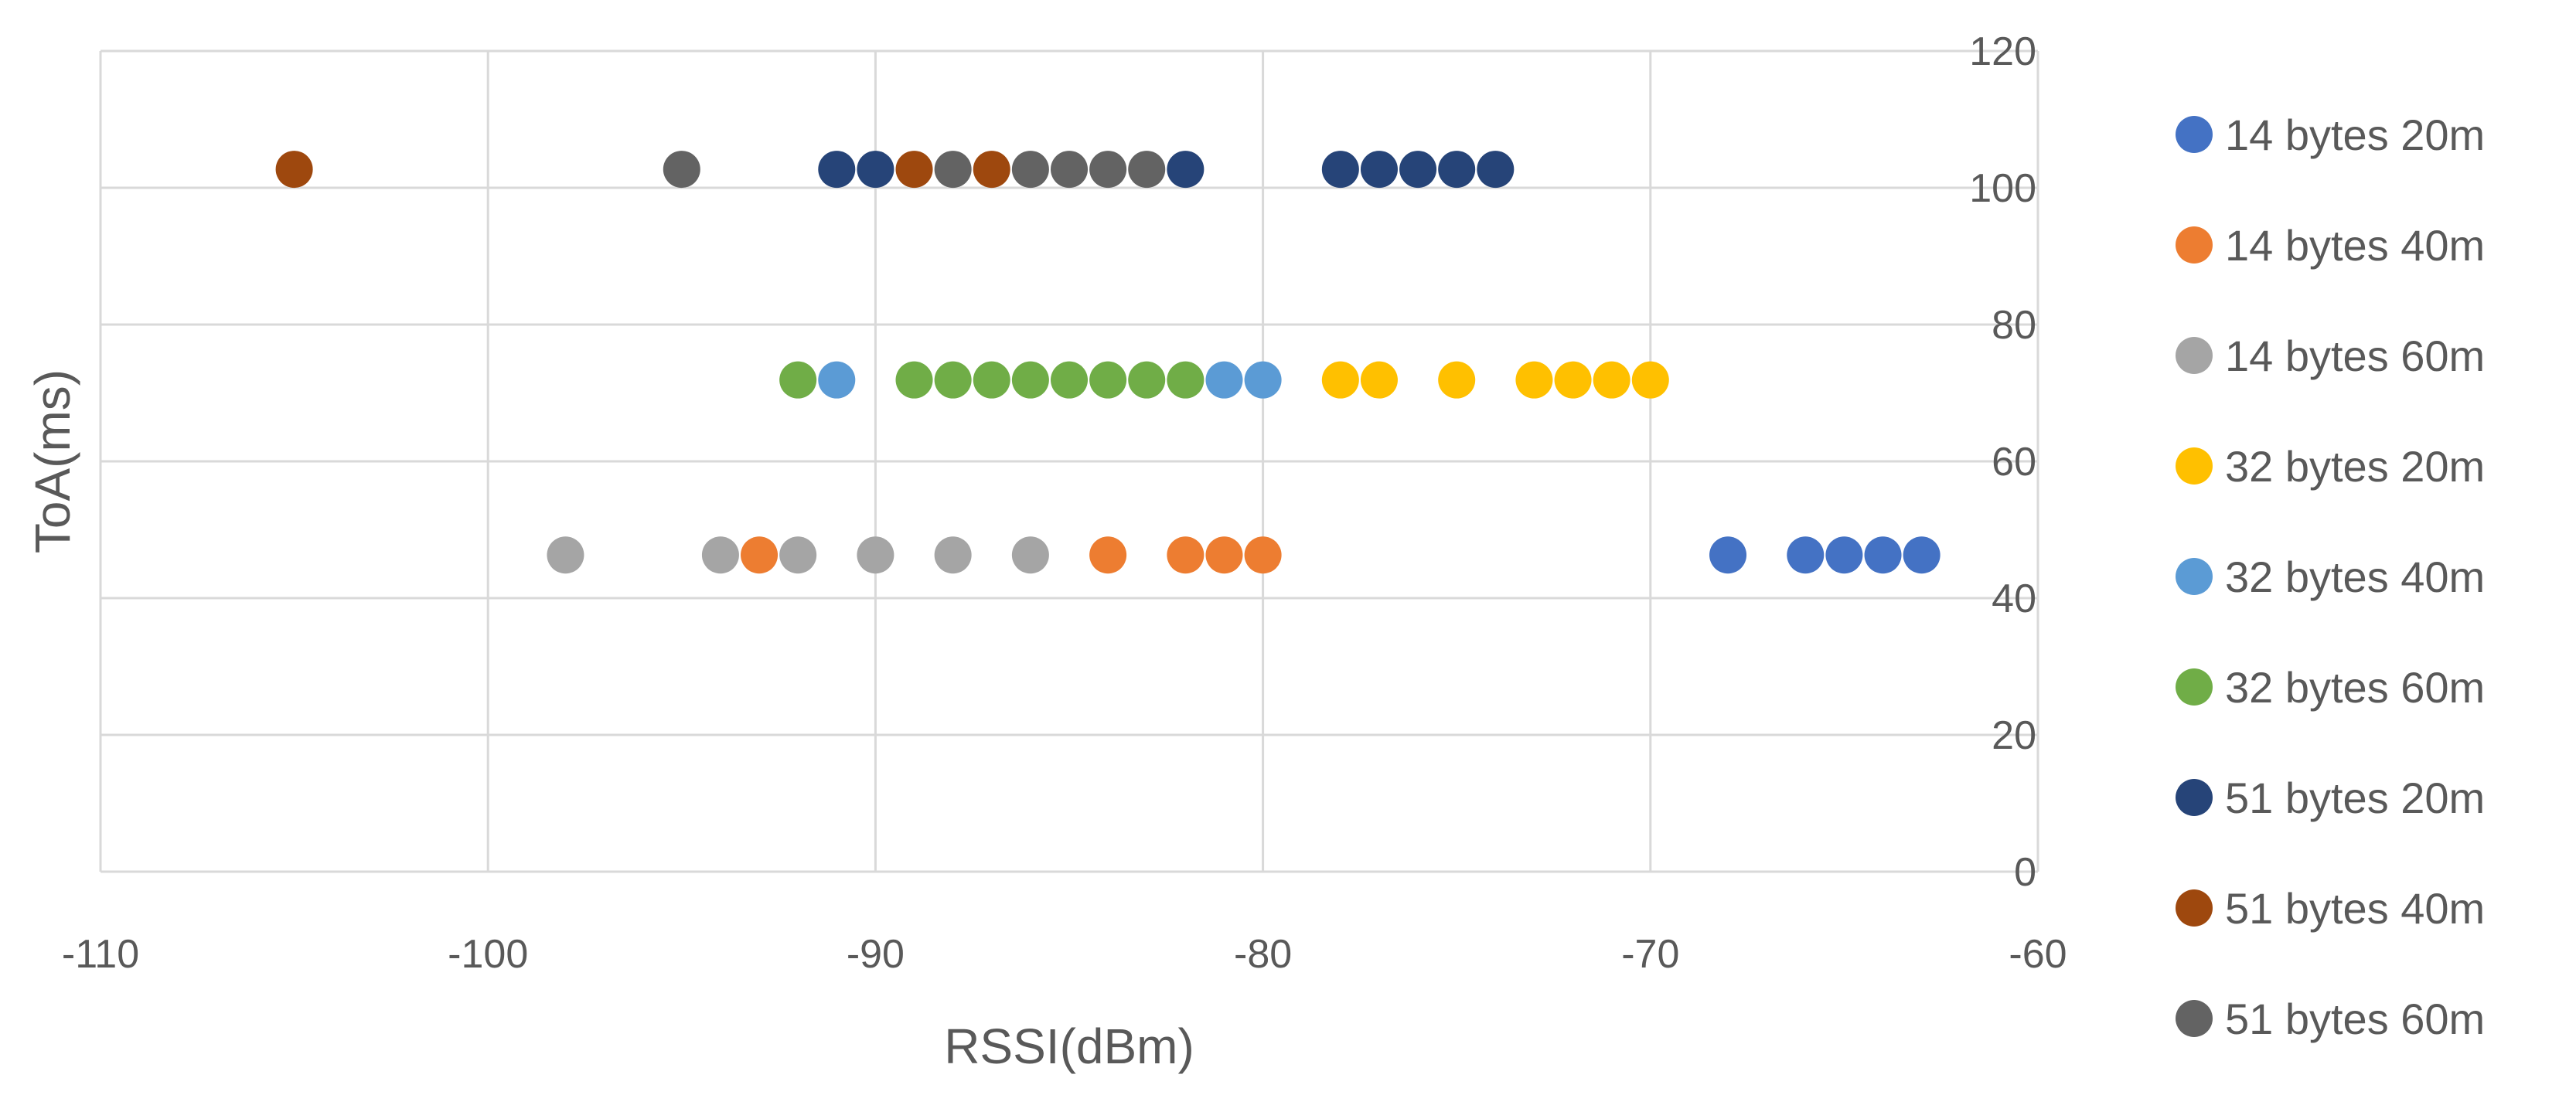 This screenshot has width=2576, height=1095. I want to click on legend-label: 32 bytes 60m, so click(2355, 687).